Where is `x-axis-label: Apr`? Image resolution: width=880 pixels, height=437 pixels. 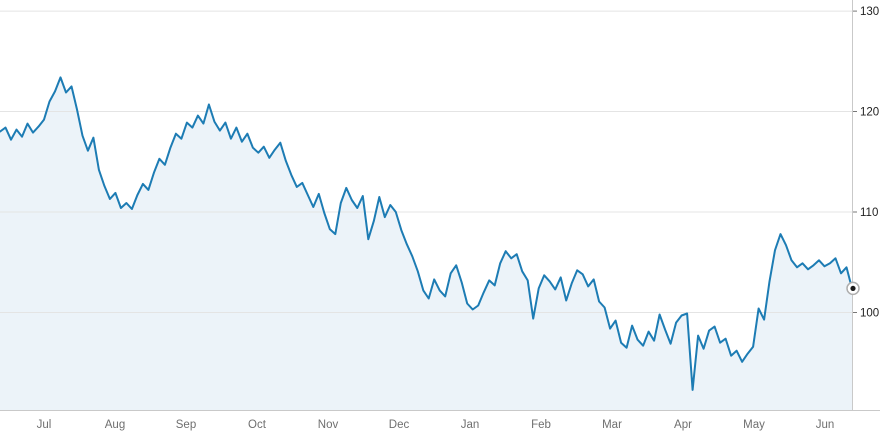 x-axis-label: Apr is located at coordinates (683, 425).